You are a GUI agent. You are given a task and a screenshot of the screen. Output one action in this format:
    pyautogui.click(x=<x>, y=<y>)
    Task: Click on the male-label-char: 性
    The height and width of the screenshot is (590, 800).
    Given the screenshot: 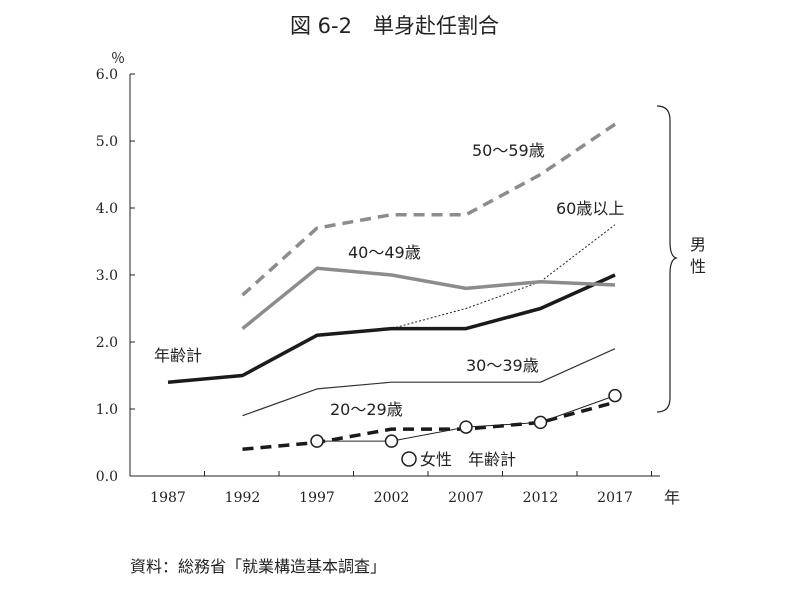 What is the action you would take?
    pyautogui.click(x=698, y=266)
    